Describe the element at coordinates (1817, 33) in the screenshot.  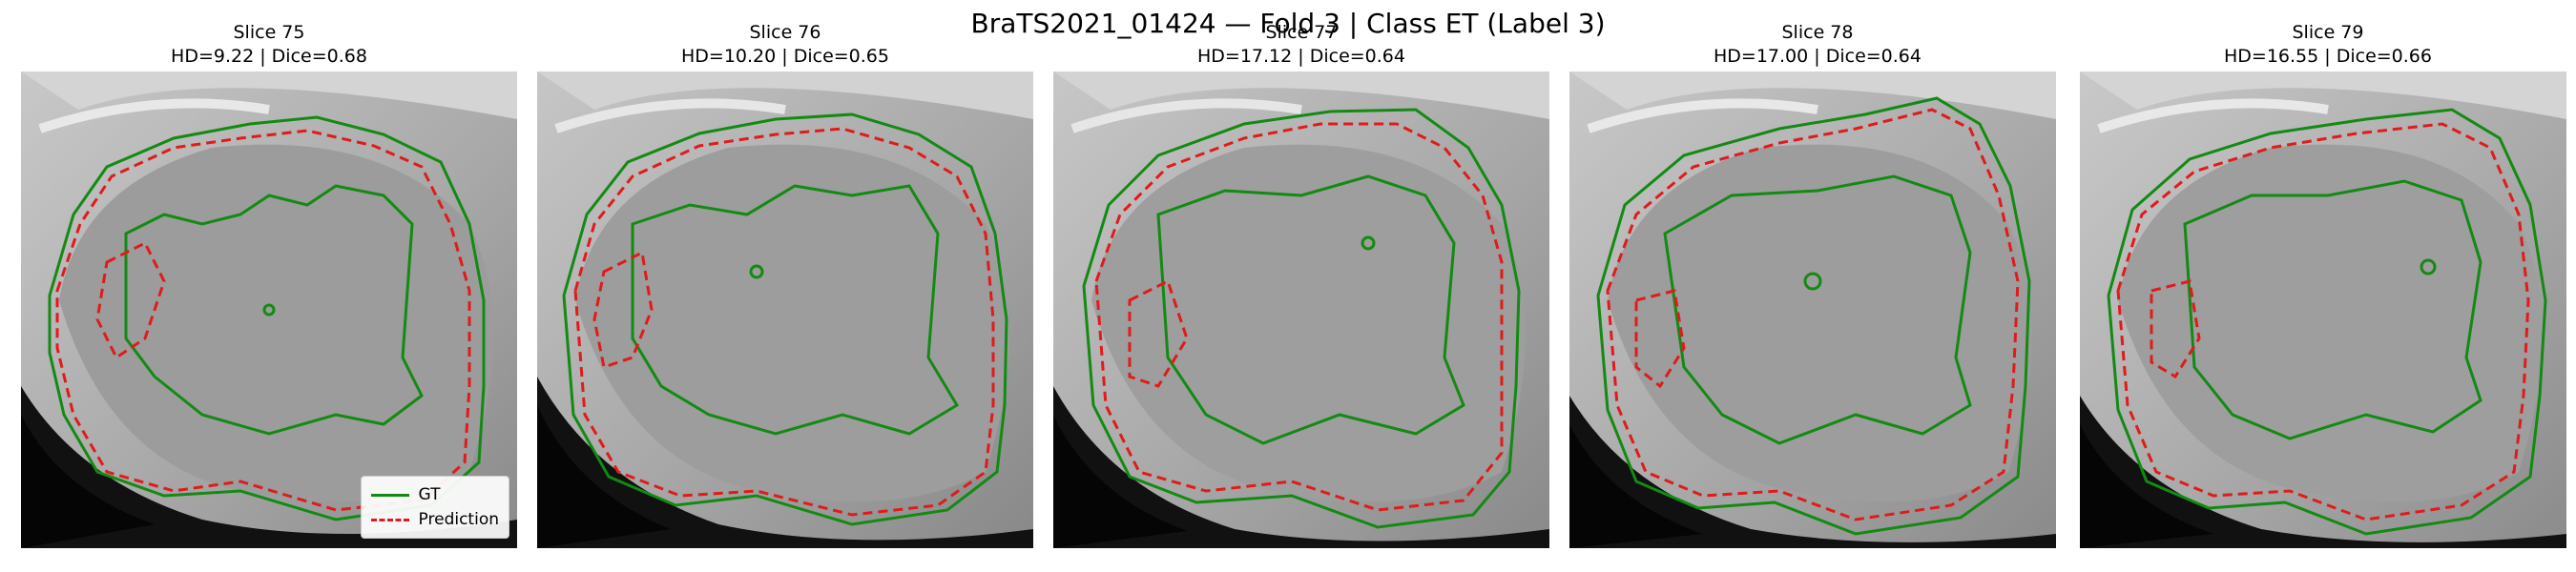
I see `panel-title: Slice 78` at that location.